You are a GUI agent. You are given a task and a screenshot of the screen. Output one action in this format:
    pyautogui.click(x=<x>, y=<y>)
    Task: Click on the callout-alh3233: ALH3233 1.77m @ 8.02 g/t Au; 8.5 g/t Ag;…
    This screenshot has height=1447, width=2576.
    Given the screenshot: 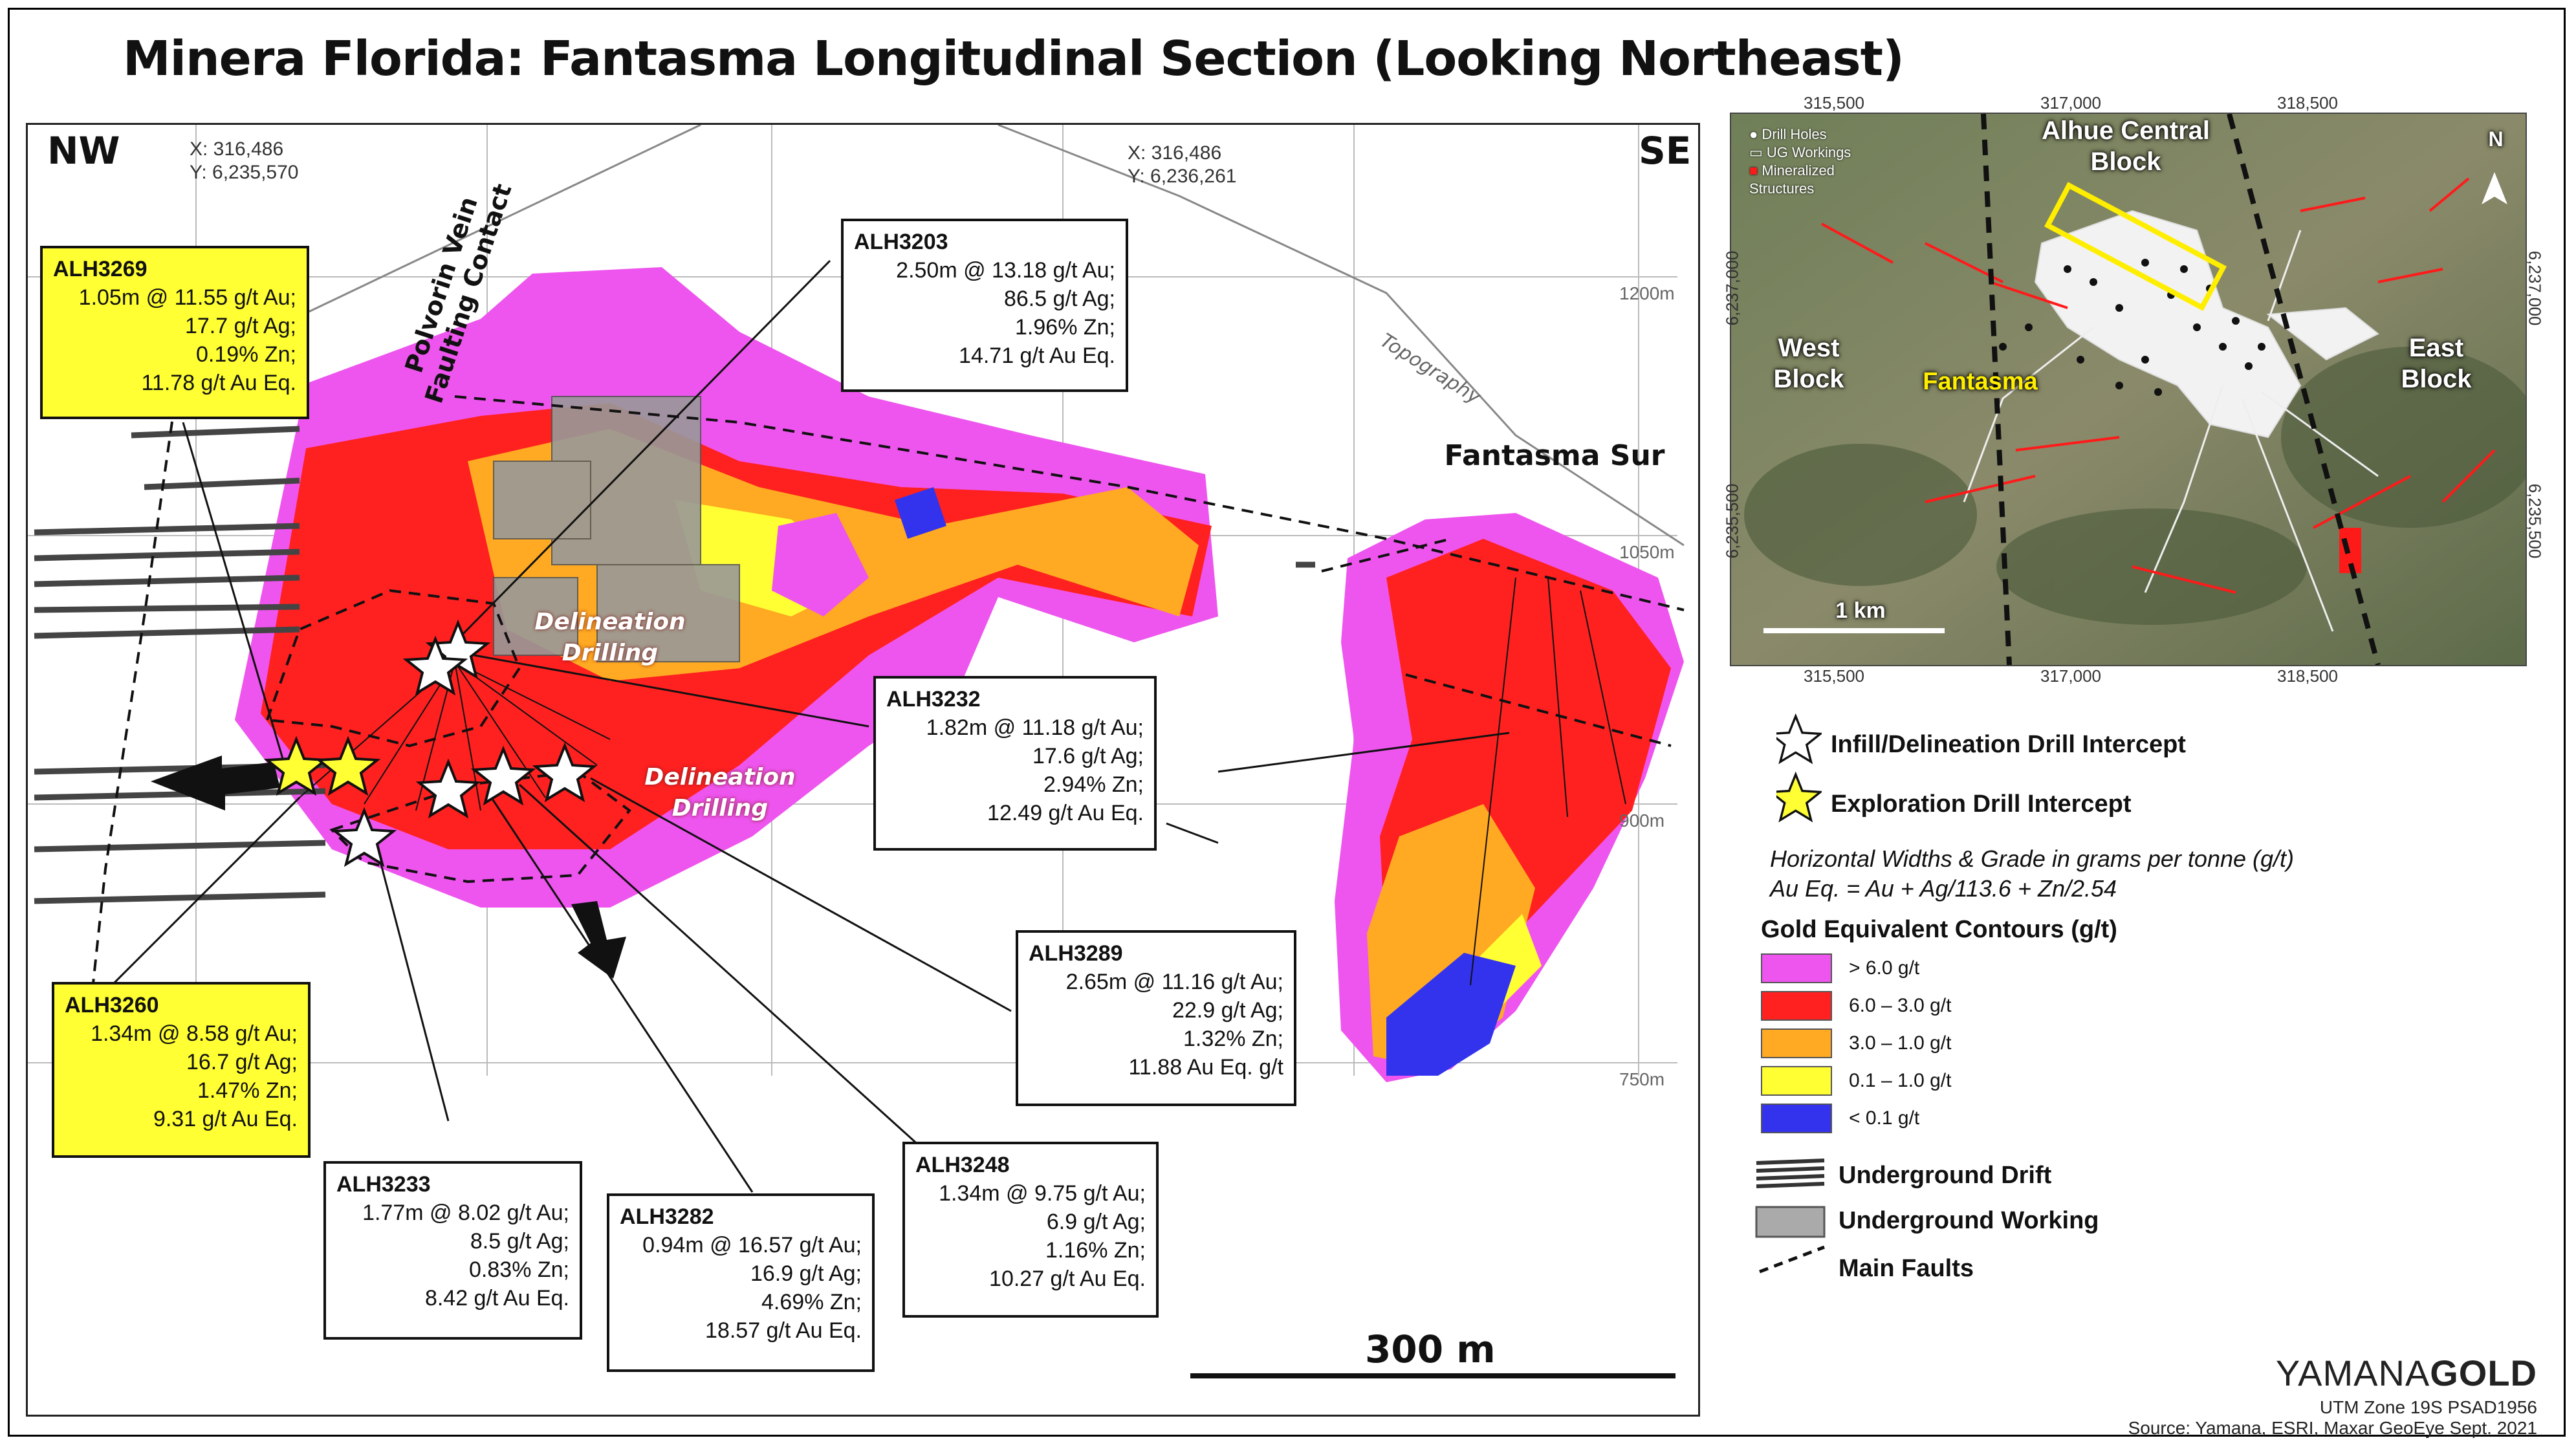 What is the action you would take?
    pyautogui.click(x=452, y=1250)
    